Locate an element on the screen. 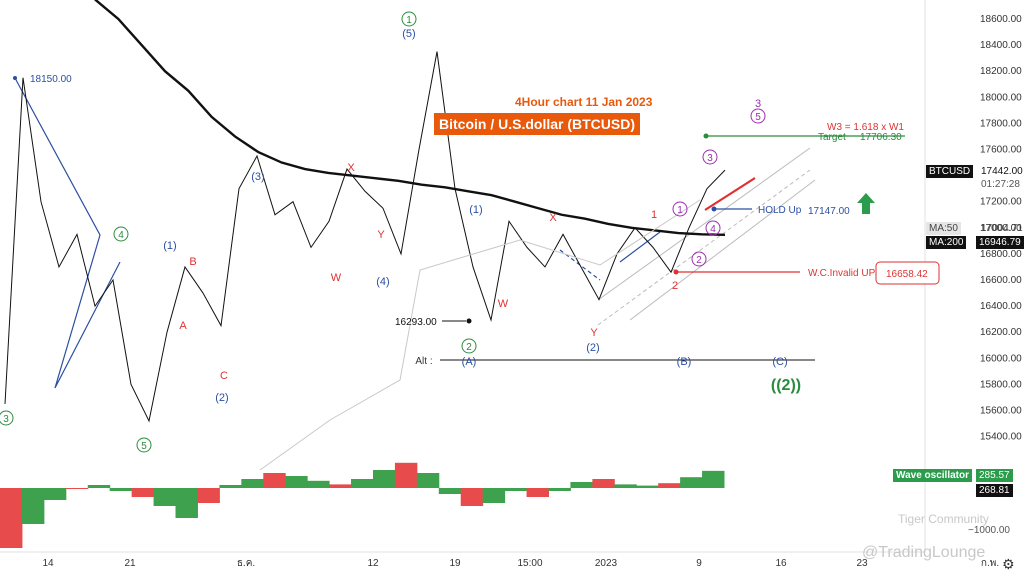 This screenshot has width=1024, height=576. time-tick: 19 is located at coordinates (455, 563).